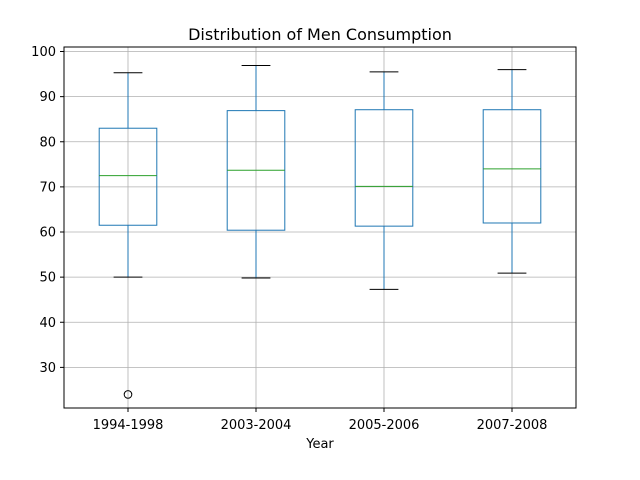 Image resolution: width=640 pixels, height=480 pixels. Describe the element at coordinates (47, 97) in the screenshot. I see `y-tick-label: 90` at that location.